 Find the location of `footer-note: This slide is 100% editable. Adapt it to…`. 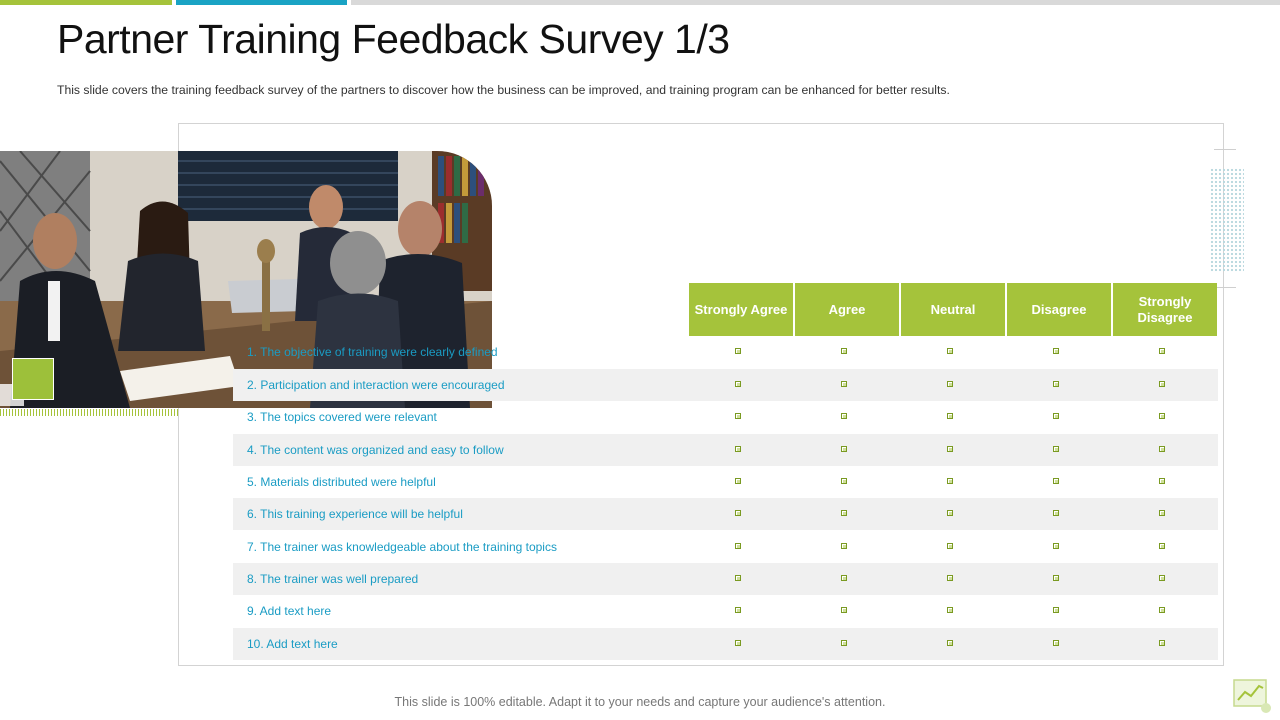

footer-note: This slide is 100% editable. Adapt it to… is located at coordinates (640, 702).